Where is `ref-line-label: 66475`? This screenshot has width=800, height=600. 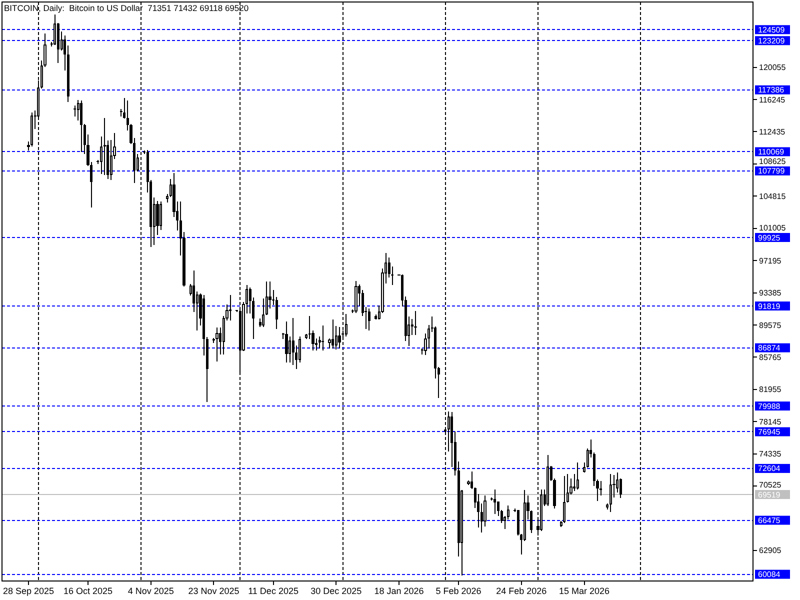
ref-line-label: 66475 is located at coordinates (769, 521).